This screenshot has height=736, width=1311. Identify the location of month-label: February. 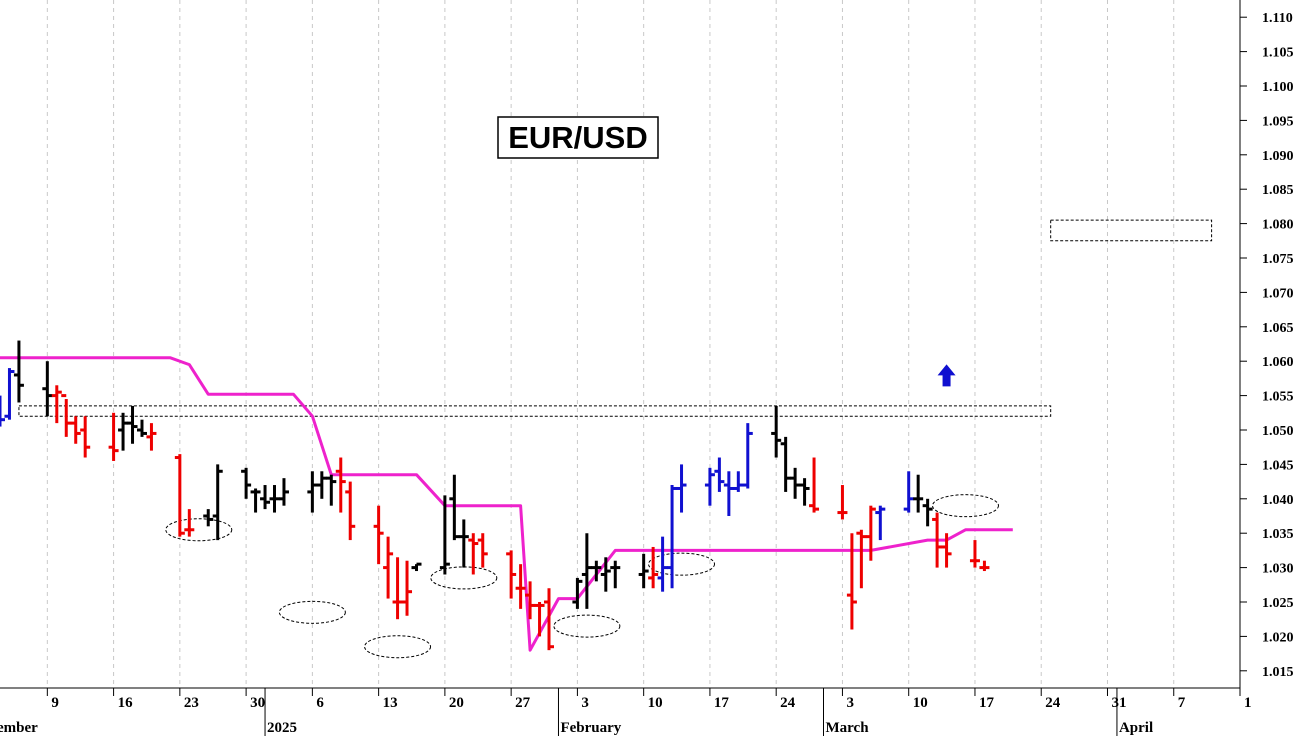
(590, 728).